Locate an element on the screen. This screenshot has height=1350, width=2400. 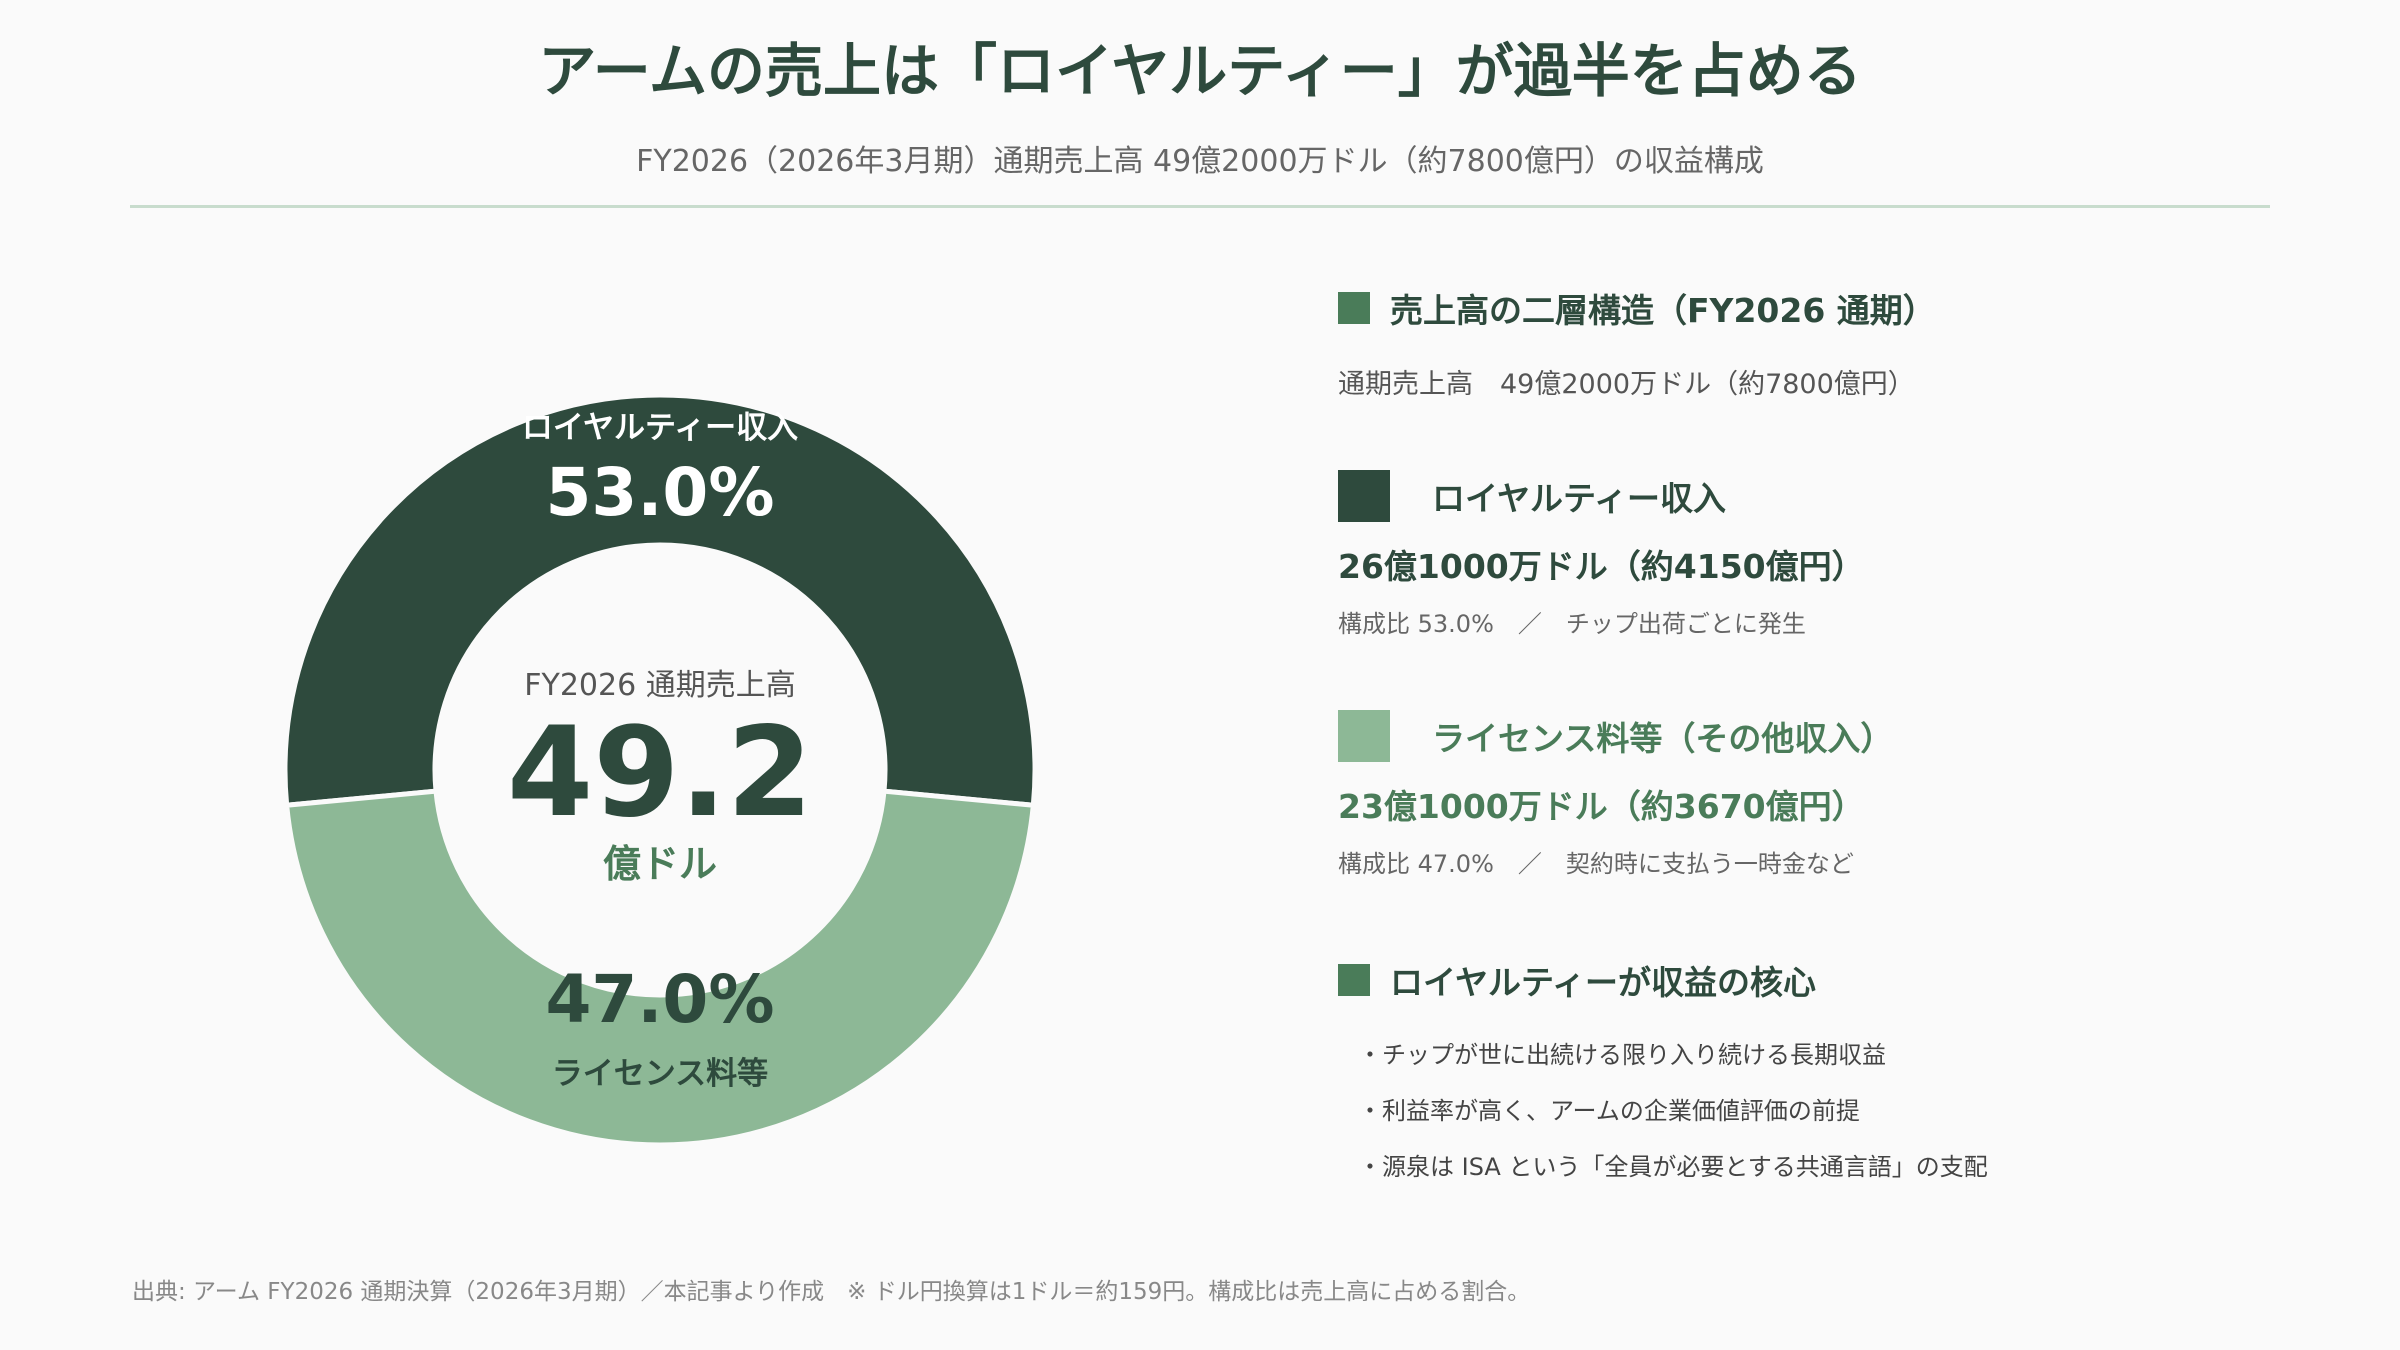
license-heading-text: ライセンス料等（その他収入） is located at coordinates (1663, 738).